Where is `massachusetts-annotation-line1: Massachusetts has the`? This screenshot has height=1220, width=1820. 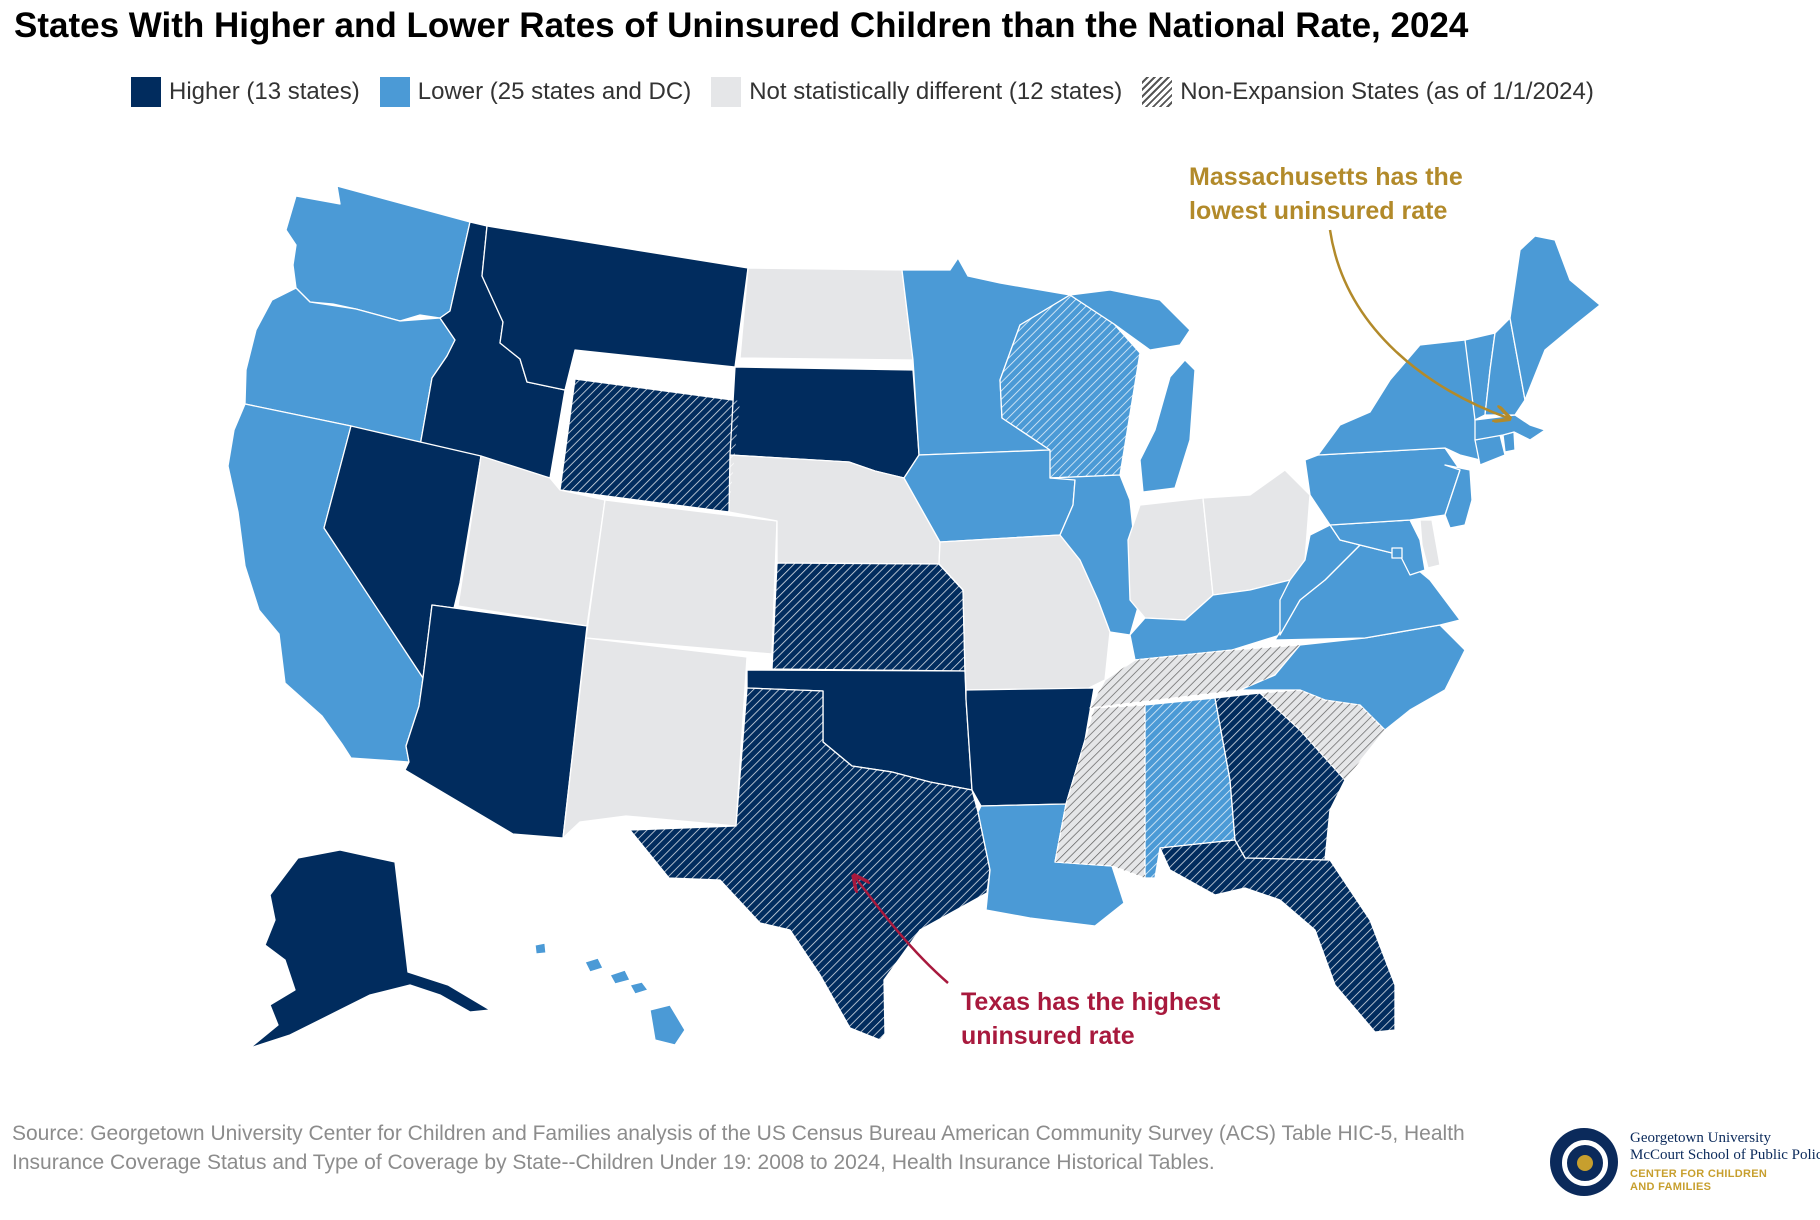 massachusetts-annotation-line1: Massachusetts has the is located at coordinates (1326, 177).